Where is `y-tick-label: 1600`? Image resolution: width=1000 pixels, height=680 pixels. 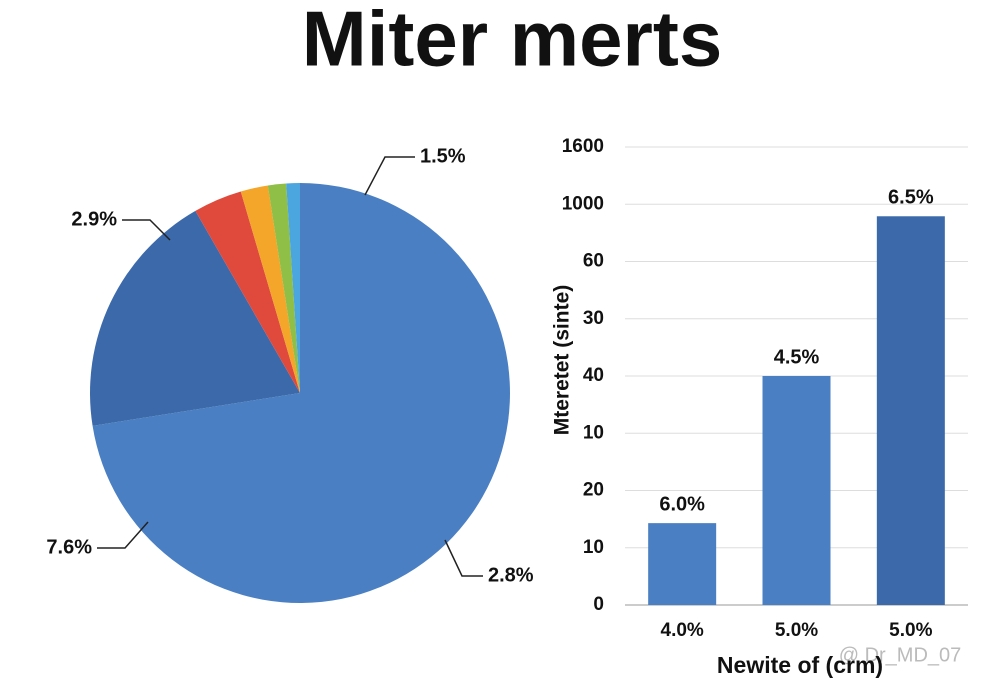 y-tick-label: 1600 is located at coordinates (583, 146).